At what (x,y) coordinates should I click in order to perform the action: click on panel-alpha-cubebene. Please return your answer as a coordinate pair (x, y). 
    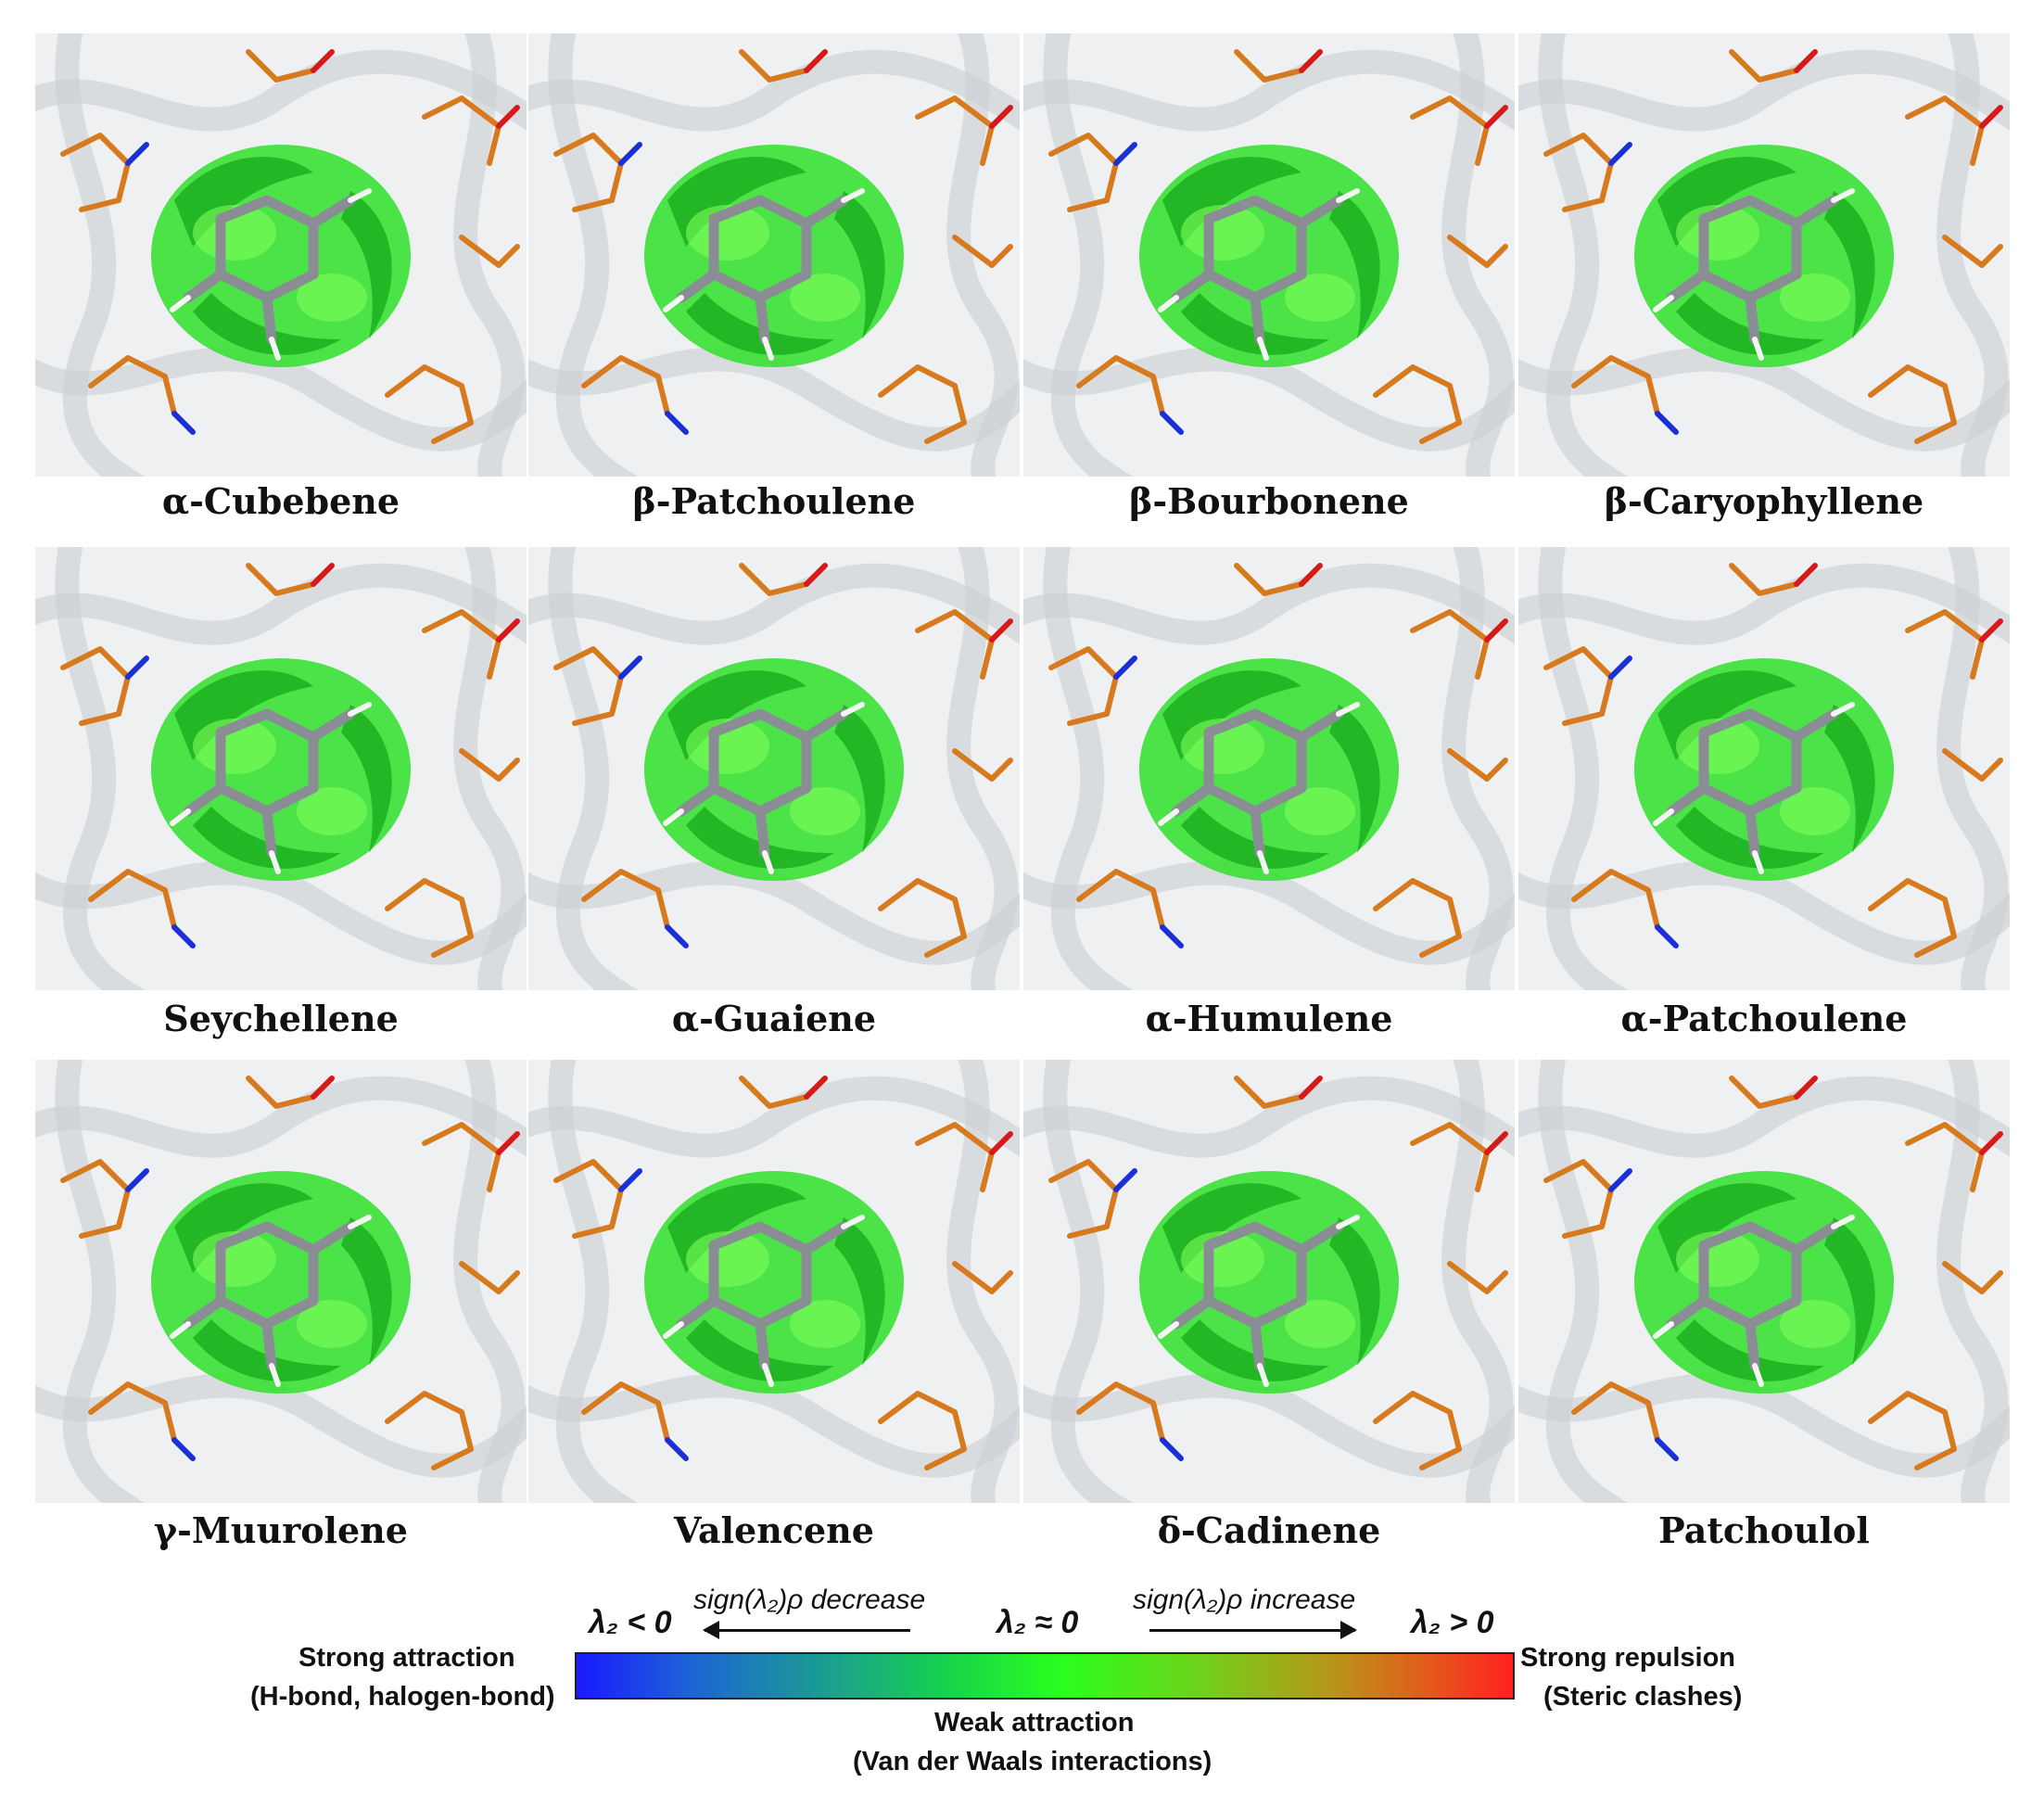
    Looking at the image, I should click on (281, 255).